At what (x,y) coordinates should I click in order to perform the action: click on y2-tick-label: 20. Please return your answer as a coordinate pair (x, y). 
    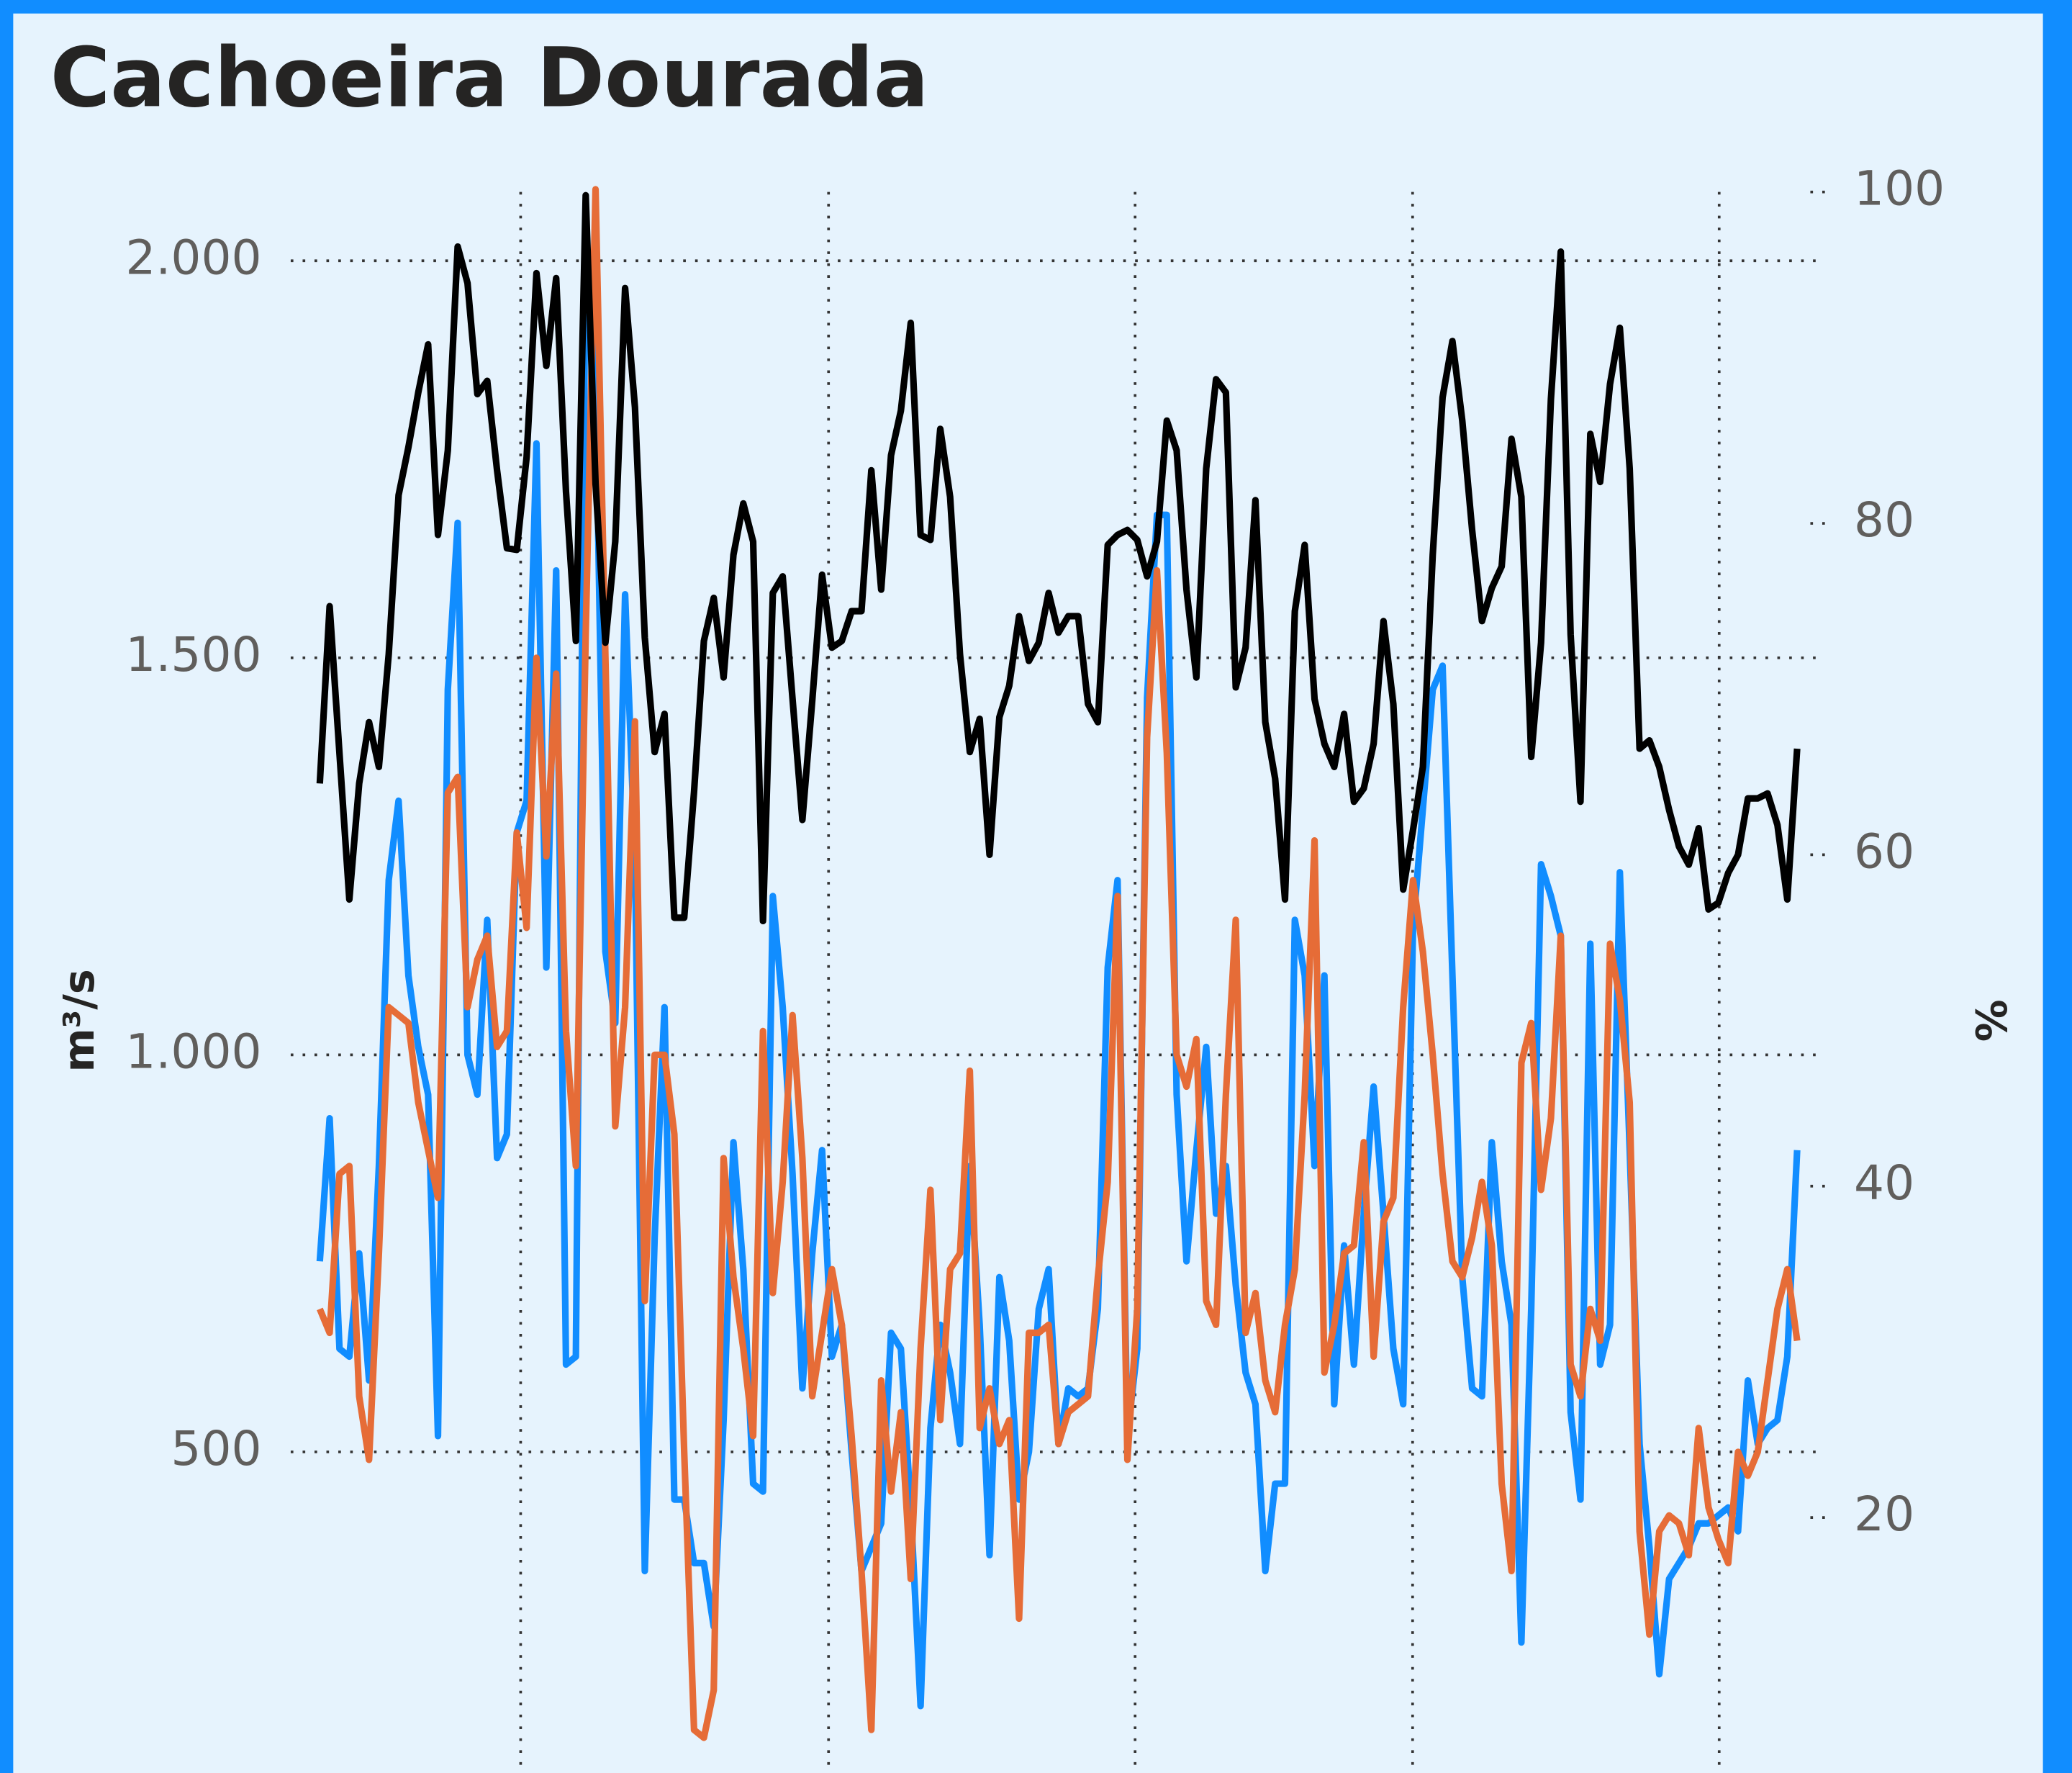
    Looking at the image, I should click on (1884, 1514).